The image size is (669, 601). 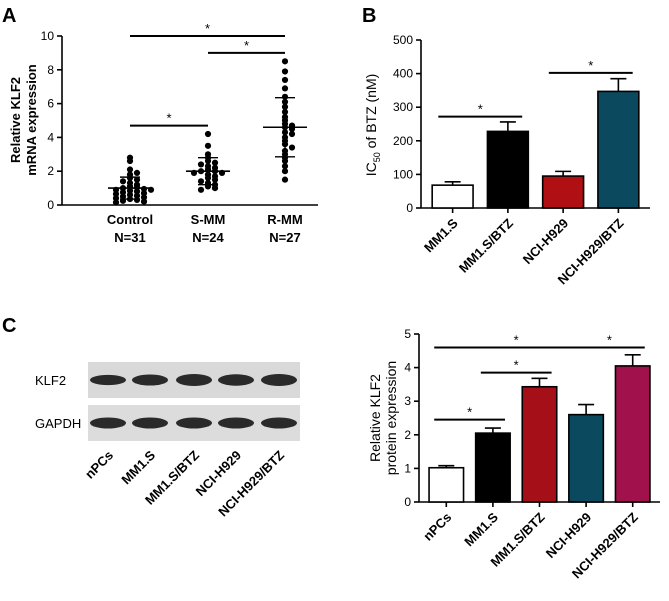 What do you see at coordinates (407, 401) in the screenshot?
I see `chart-c-ytick-label: 3` at bounding box center [407, 401].